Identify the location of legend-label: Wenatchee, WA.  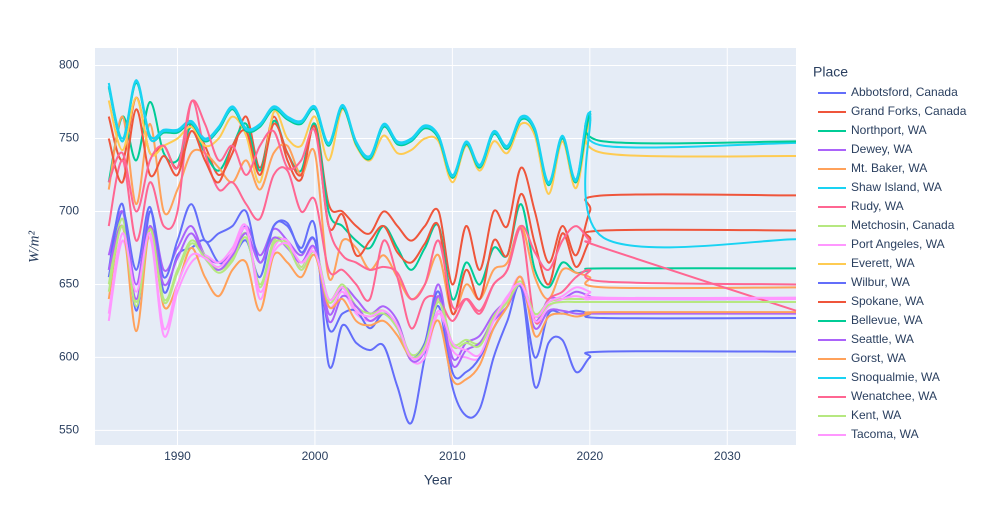
(894, 396).